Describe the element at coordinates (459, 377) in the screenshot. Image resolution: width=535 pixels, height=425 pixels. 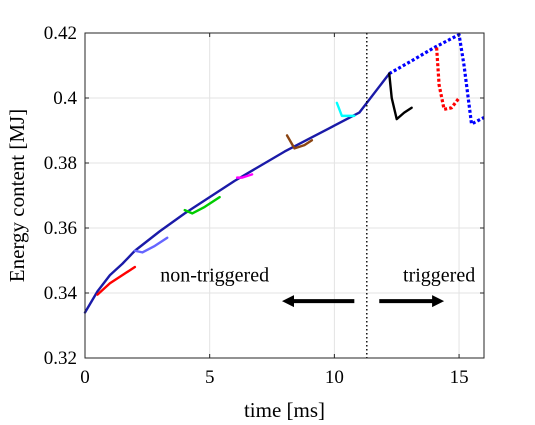
I see `x-tick-label: 15` at that location.